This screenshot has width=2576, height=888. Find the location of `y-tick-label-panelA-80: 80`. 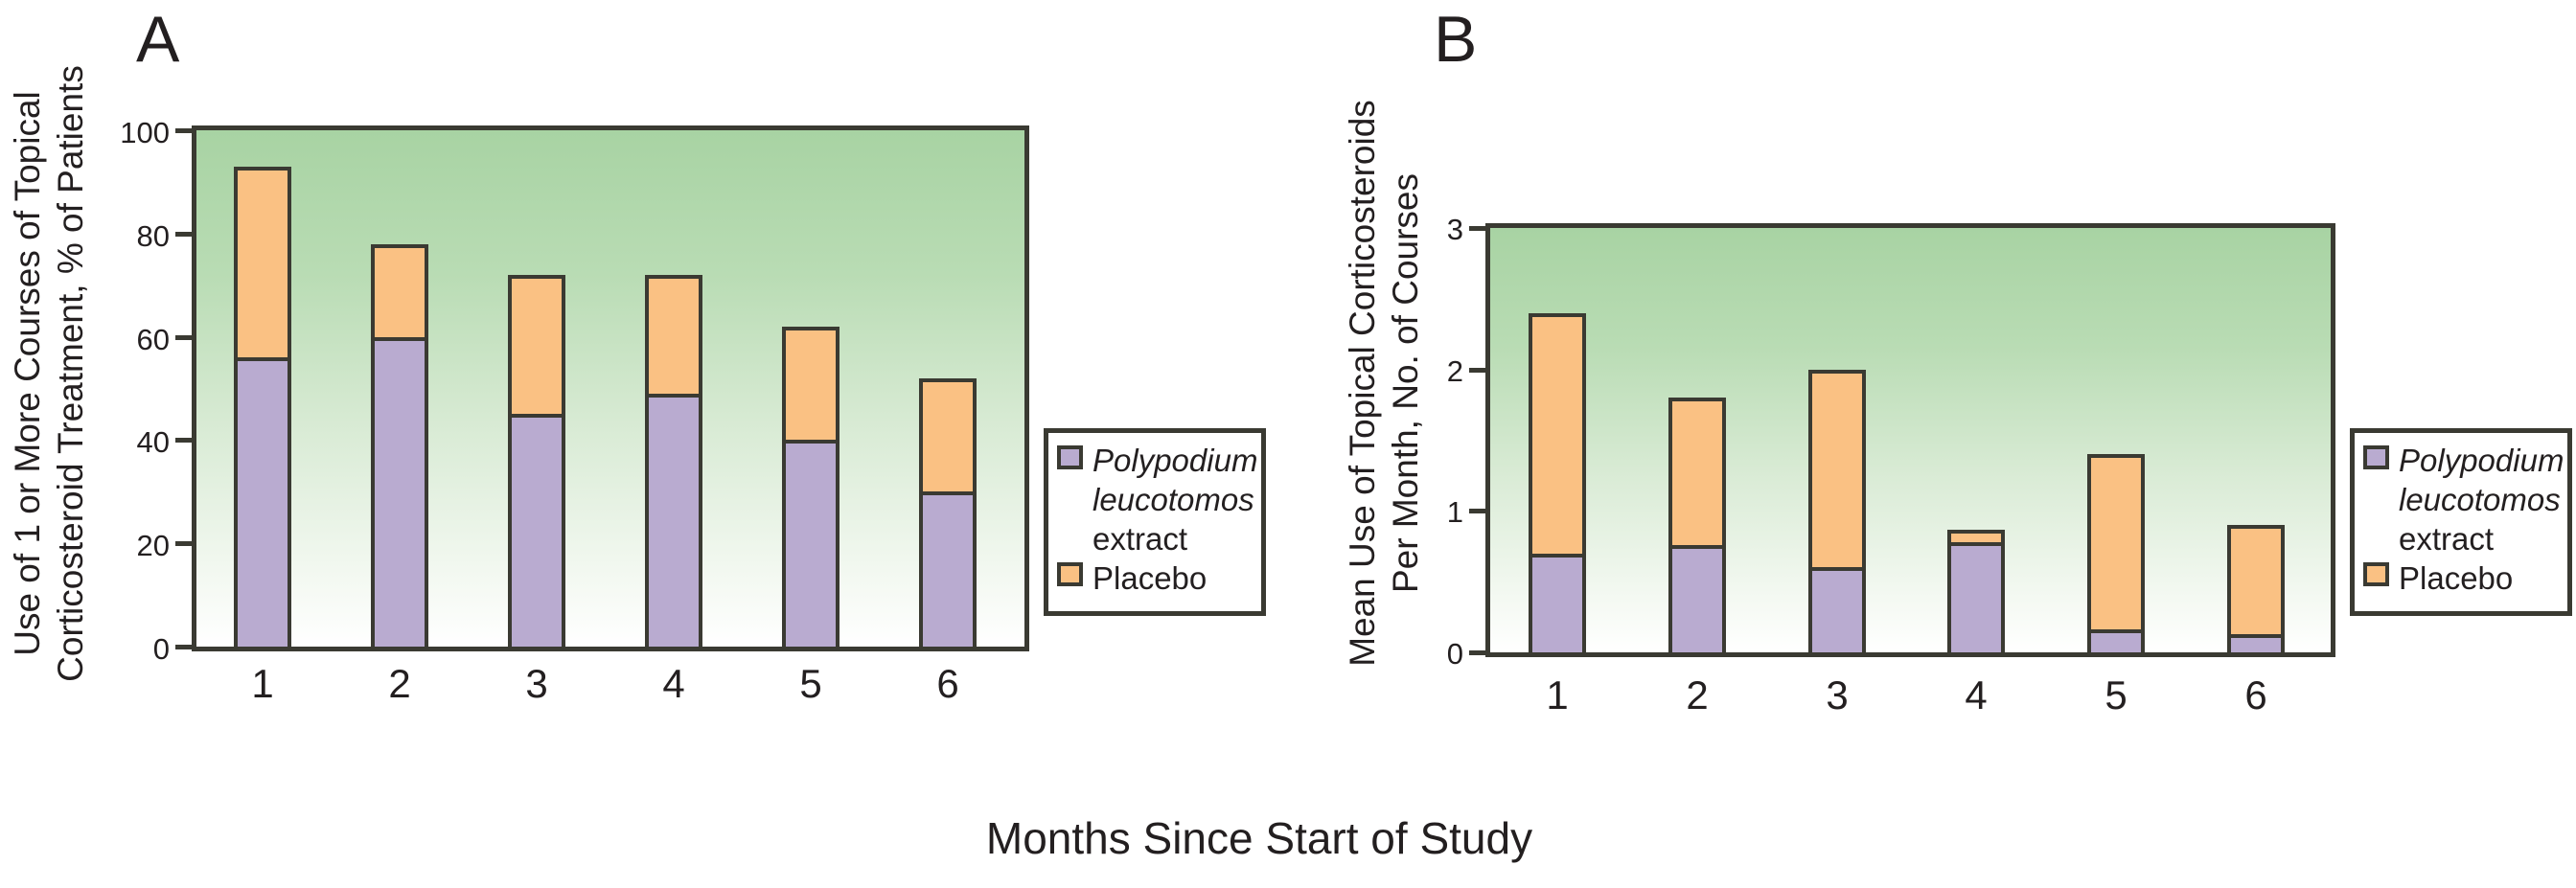

y-tick-label-panelA-80: 80 is located at coordinates (153, 236).